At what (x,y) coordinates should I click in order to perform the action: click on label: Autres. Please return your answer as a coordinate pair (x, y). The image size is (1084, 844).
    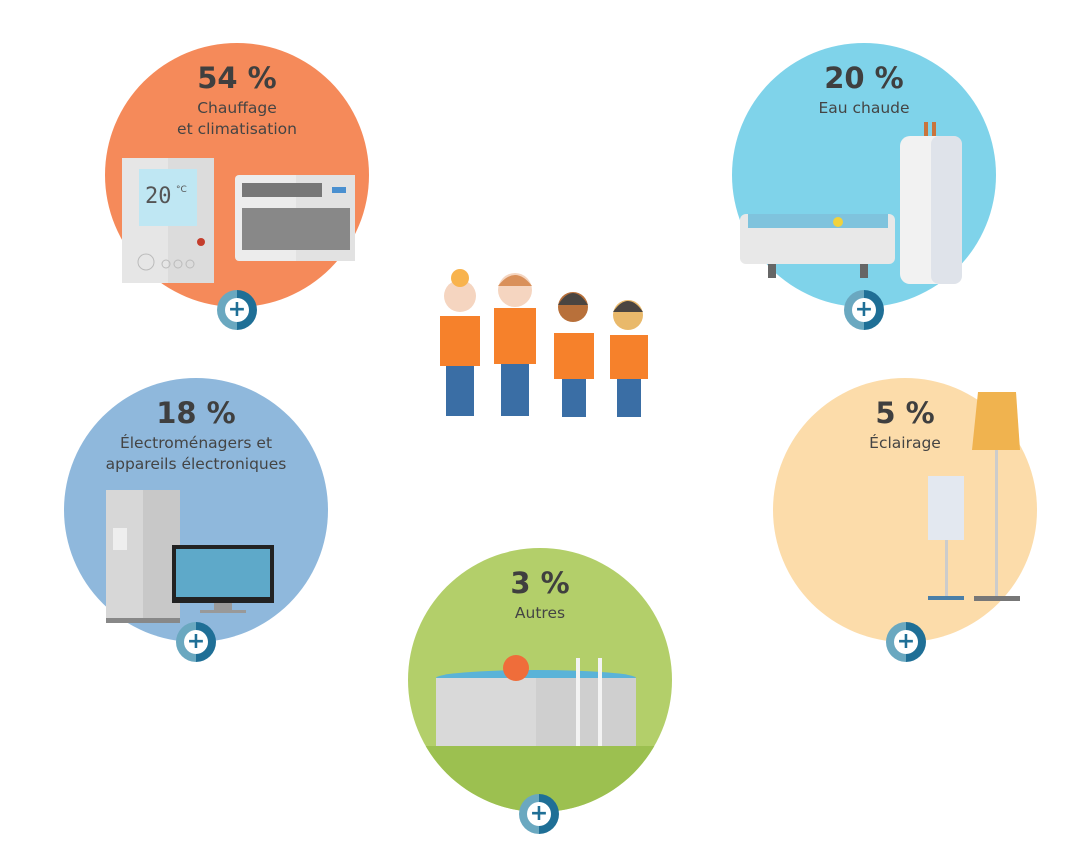
    Looking at the image, I should click on (540, 613).